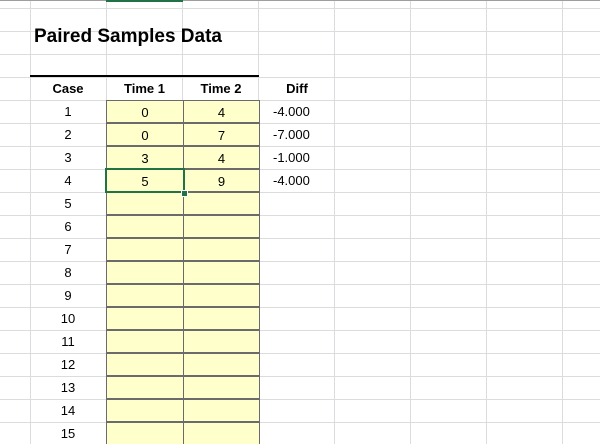  I want to click on case-cell: 3, so click(68, 157).